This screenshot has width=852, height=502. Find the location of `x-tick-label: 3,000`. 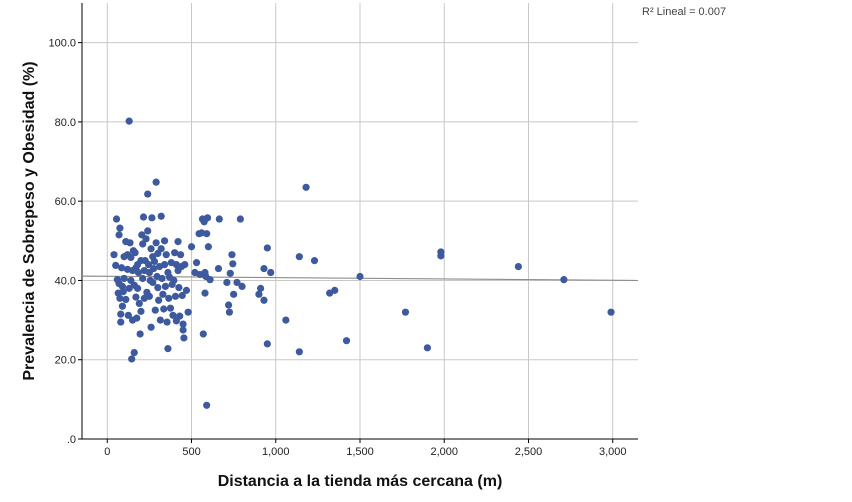

x-tick-label: 3,000 is located at coordinates (613, 452).